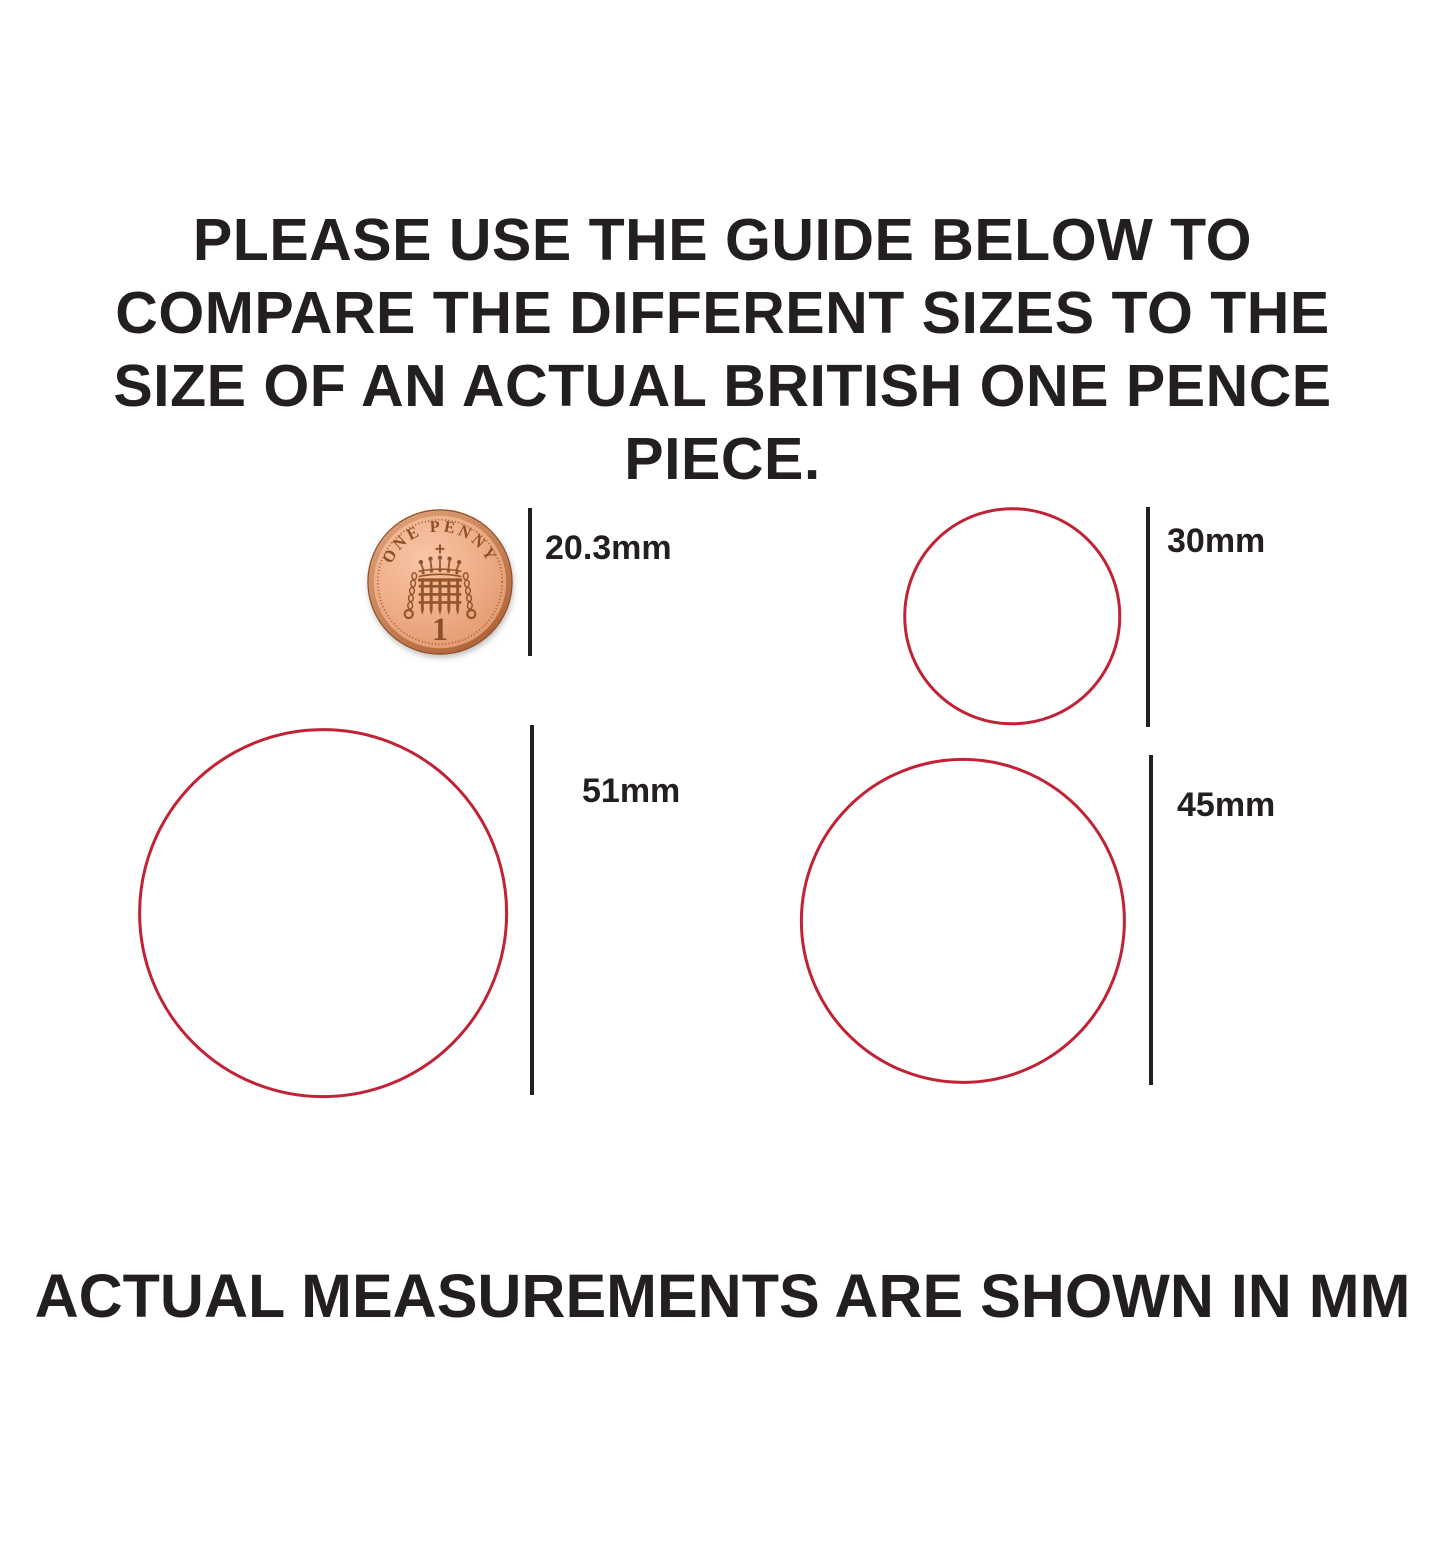 Image resolution: width=1445 pixels, height=1555 pixels. What do you see at coordinates (1148, 617) in the screenshot?
I see `circle-30mm-measure-line` at bounding box center [1148, 617].